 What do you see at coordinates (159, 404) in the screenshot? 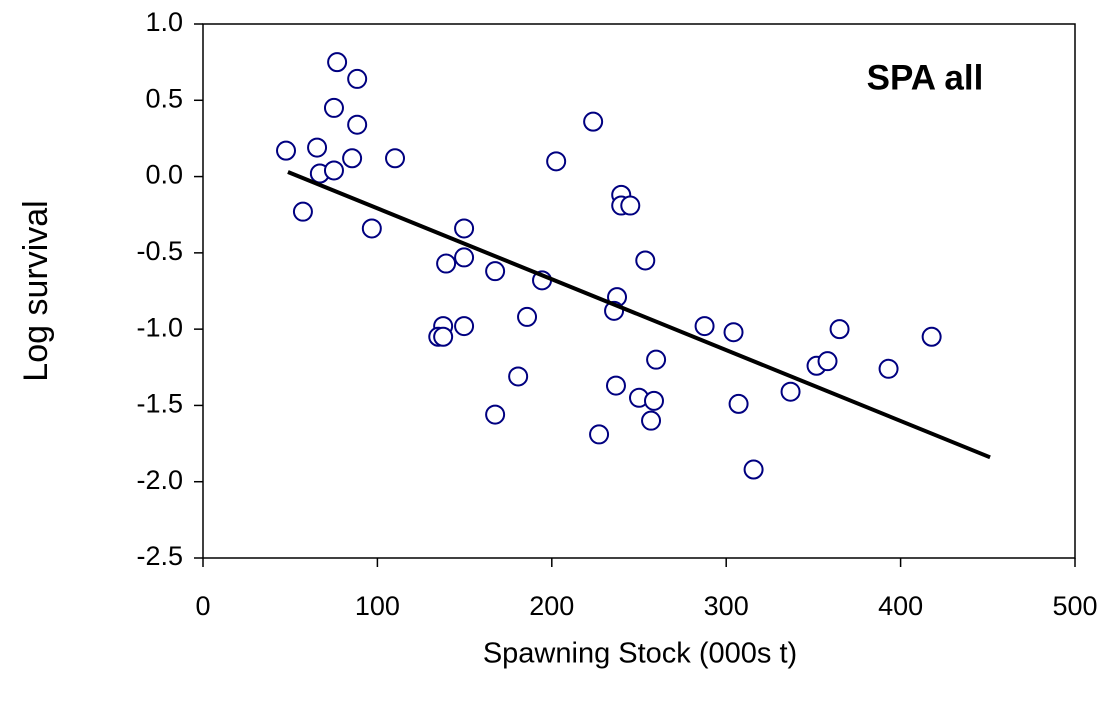
I see `y-tick-label: -1.5` at bounding box center [159, 404].